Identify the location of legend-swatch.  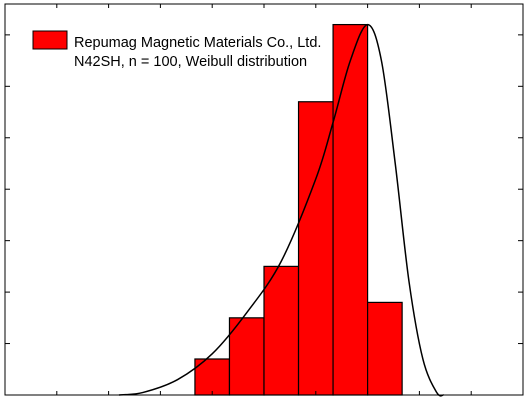
(50, 40).